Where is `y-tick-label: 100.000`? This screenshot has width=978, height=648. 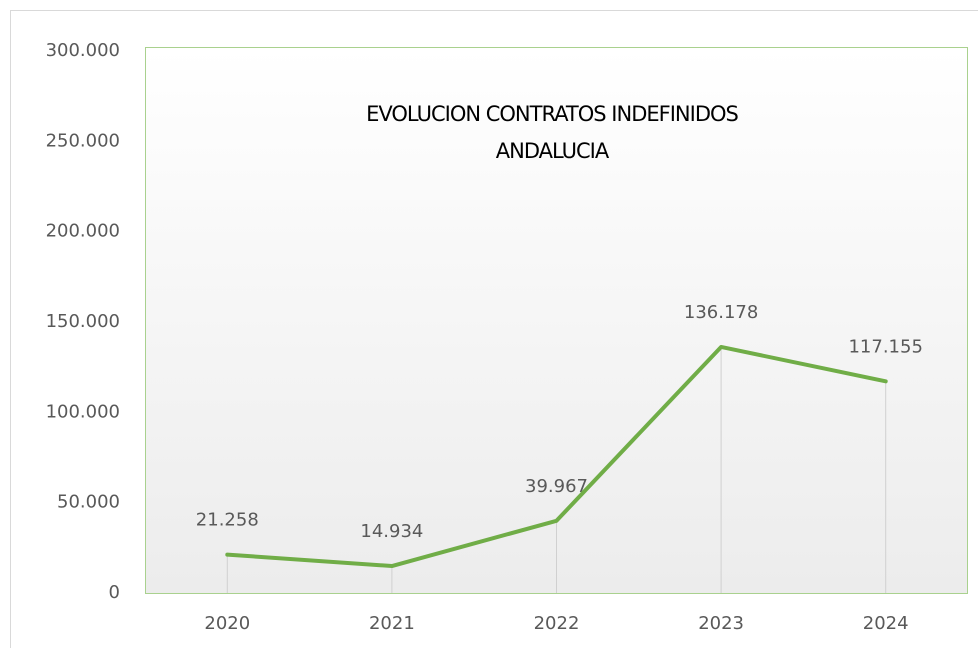
y-tick-label: 100.000 is located at coordinates (83, 411).